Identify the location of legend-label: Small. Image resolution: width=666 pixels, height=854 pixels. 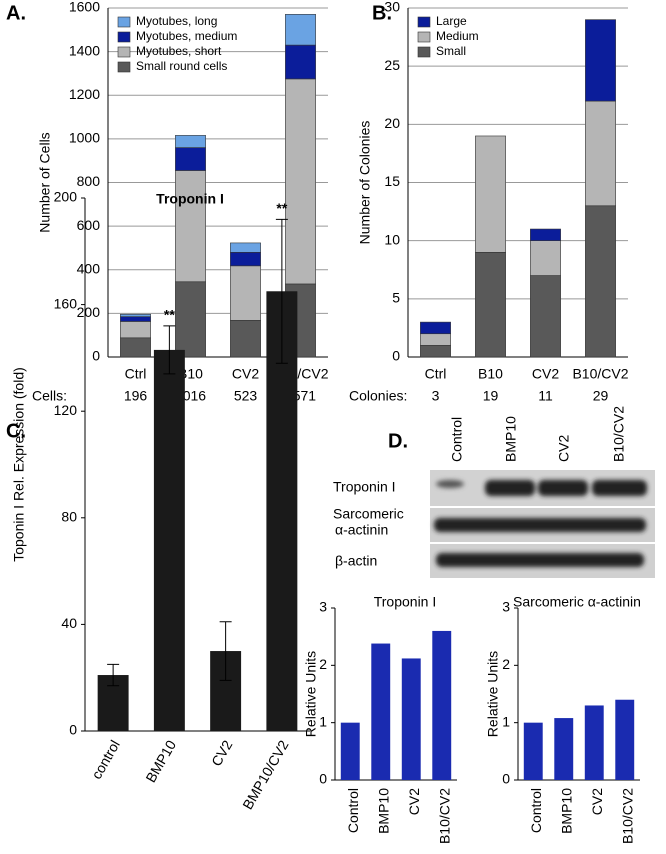
(451, 51).